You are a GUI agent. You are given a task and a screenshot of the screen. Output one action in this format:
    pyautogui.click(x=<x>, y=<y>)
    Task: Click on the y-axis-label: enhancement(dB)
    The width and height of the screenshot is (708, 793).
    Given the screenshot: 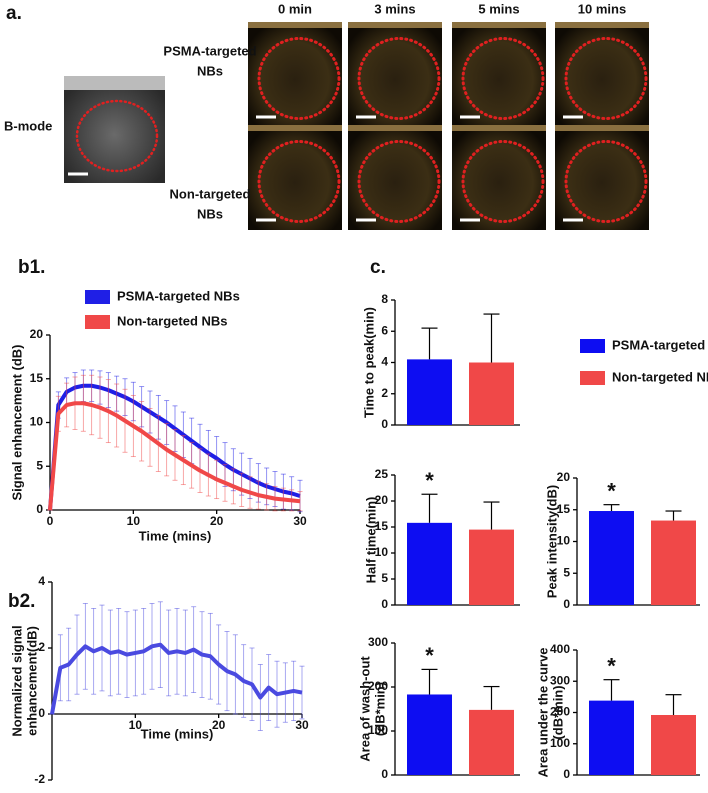 What is the action you would take?
    pyautogui.click(x=31, y=681)
    